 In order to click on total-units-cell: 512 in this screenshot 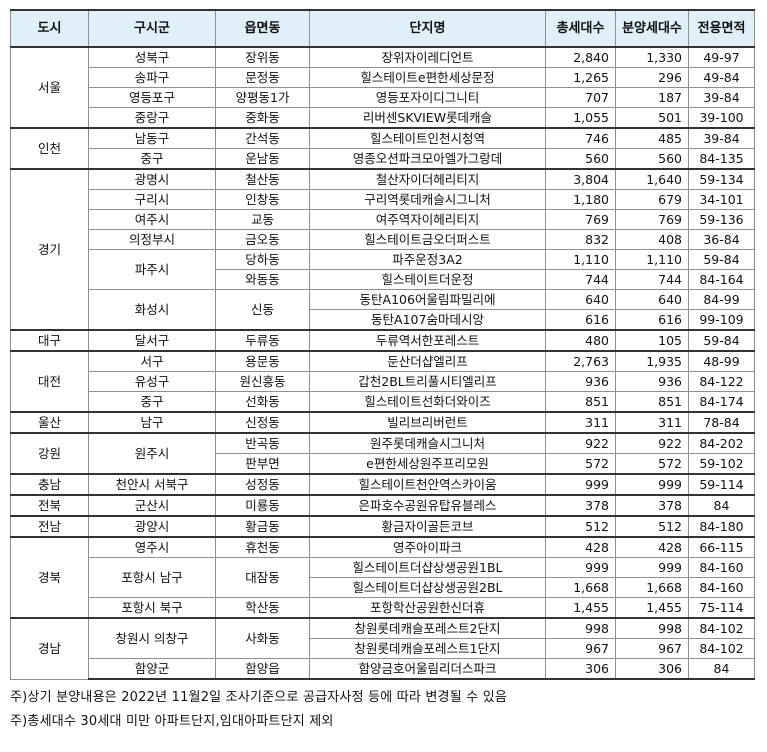, I will do `click(580, 526)`.